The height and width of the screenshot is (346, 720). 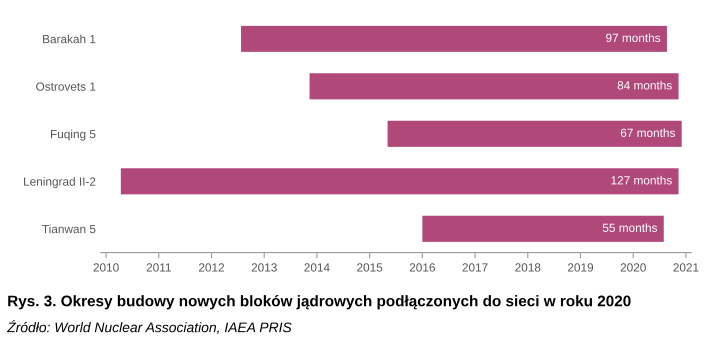 What do you see at coordinates (581, 267) in the screenshot?
I see `x-tick-label: 2019` at bounding box center [581, 267].